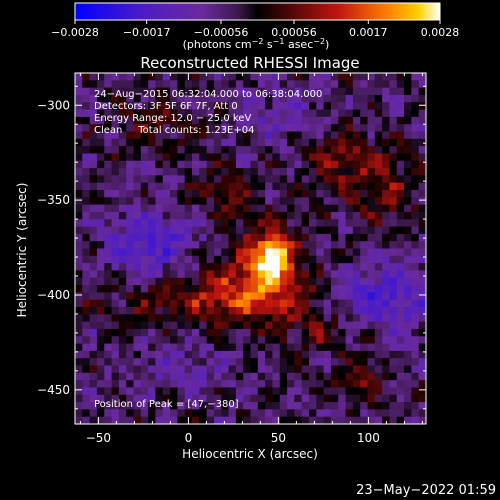  What do you see at coordinates (53, 200) in the screenshot?
I see `y-tick-label: −350` at bounding box center [53, 200].